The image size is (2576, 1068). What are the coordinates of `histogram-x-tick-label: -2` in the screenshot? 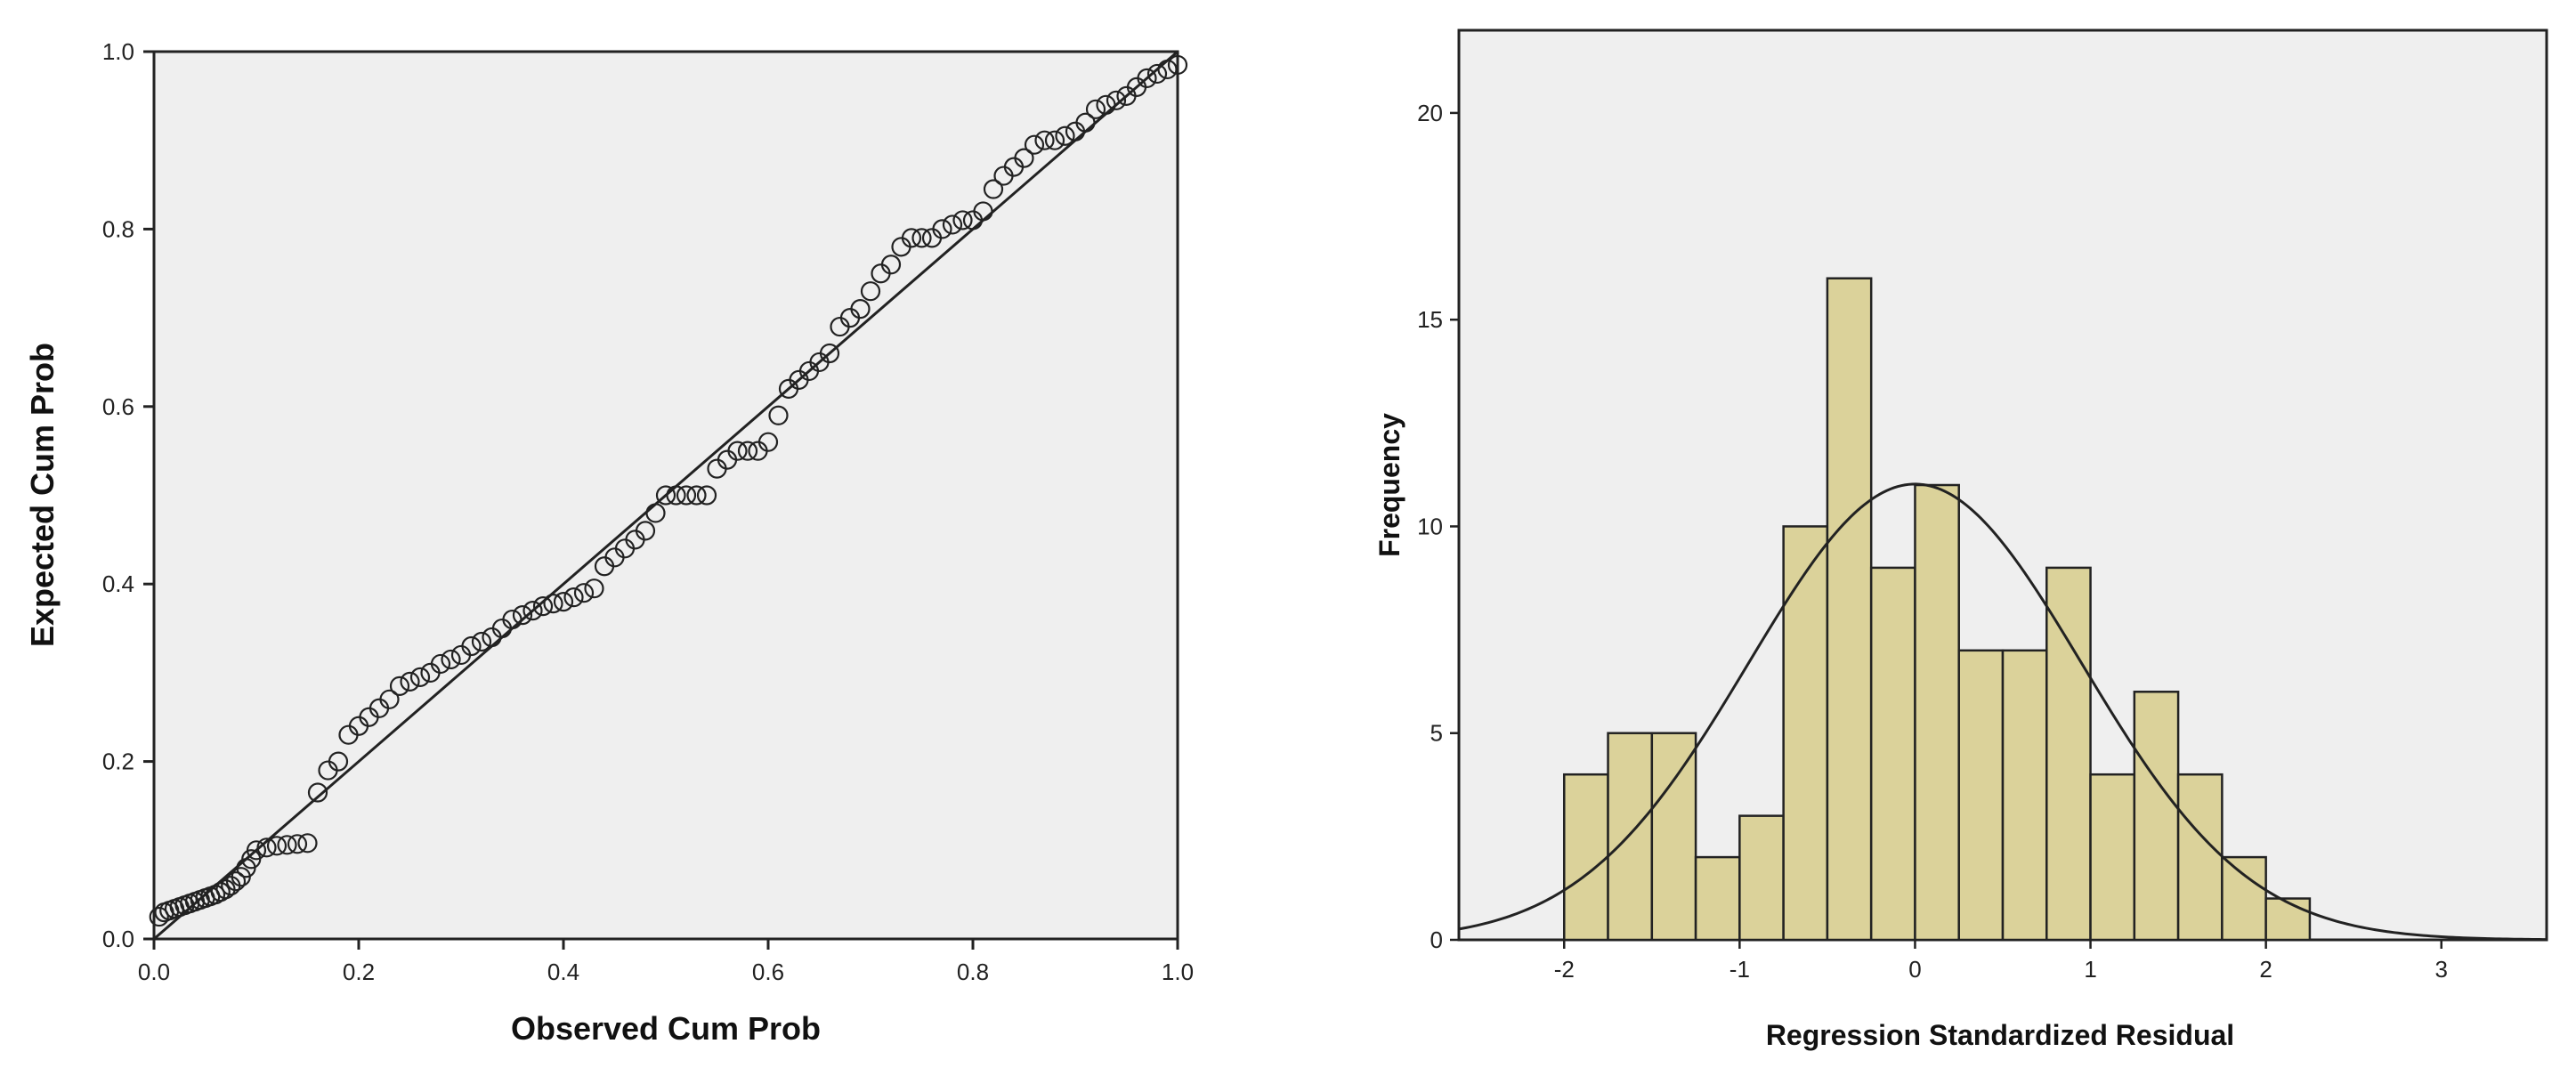 It's located at (1564, 969).